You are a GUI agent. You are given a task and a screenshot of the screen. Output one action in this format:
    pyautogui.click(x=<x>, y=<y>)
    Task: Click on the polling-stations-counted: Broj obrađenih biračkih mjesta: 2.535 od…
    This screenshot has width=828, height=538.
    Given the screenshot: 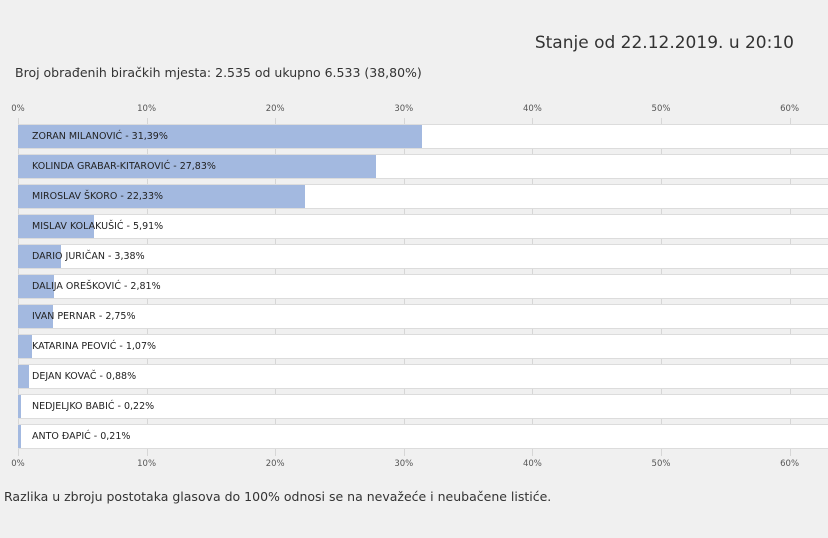 What is the action you would take?
    pyautogui.click(x=218, y=72)
    